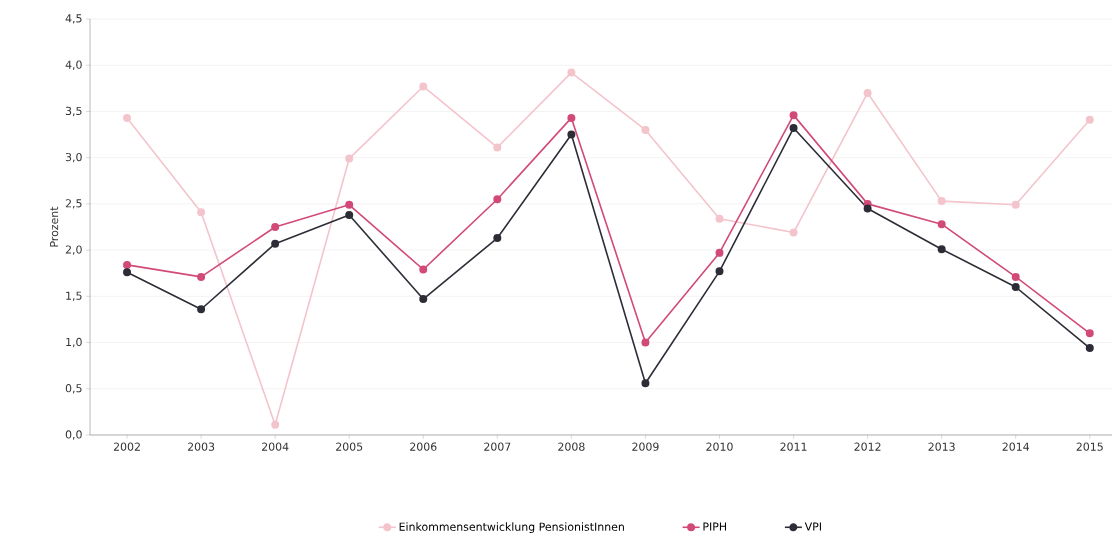  Describe the element at coordinates (511, 527) in the screenshot. I see `legend-label: Einkommensentwicklung PensionistInnen` at that location.